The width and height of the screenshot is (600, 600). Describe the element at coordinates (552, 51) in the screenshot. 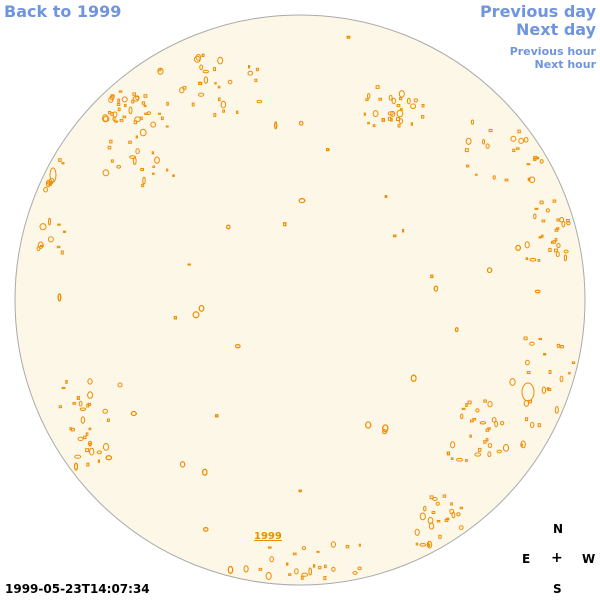

I see `previous-hour-link: Previous hour` at that location.